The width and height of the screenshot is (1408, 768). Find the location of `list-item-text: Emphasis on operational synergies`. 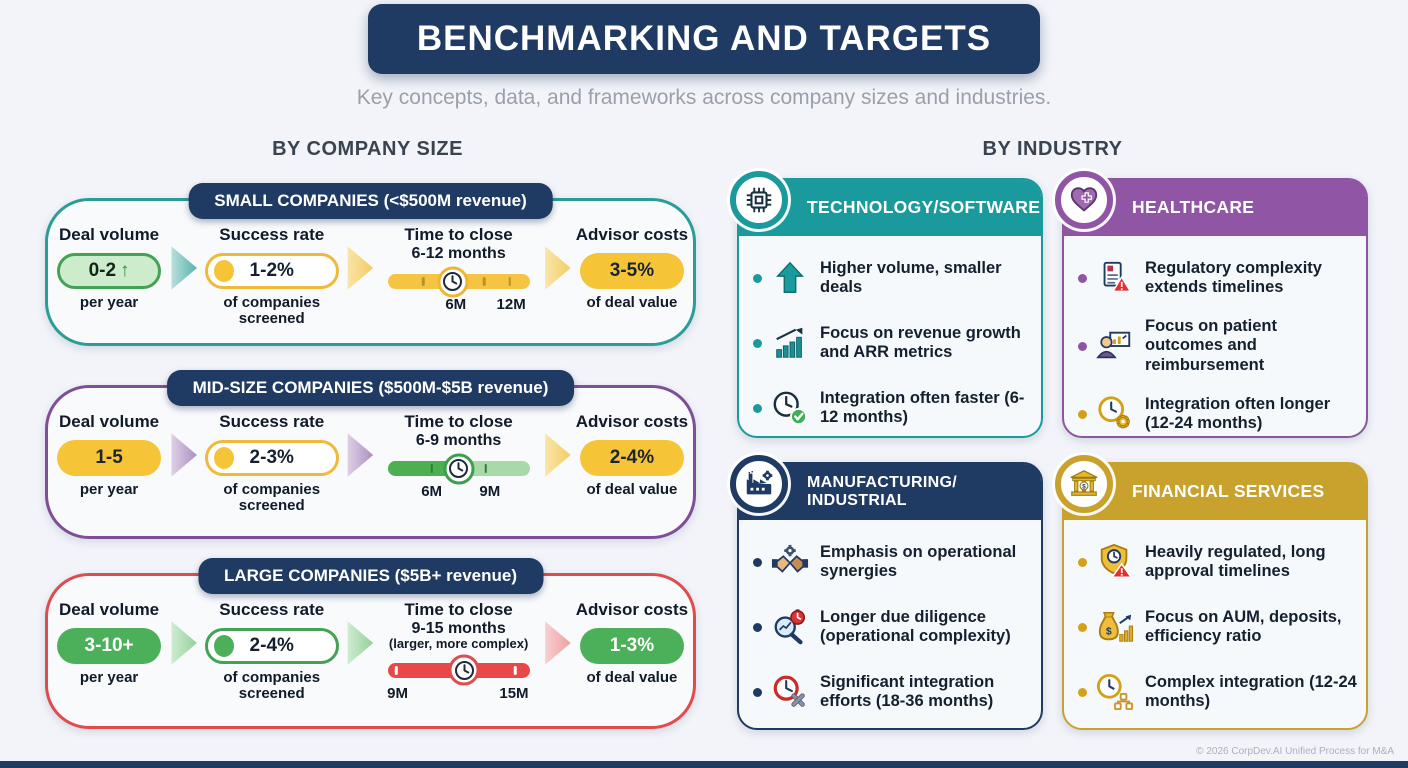

list-item-text: Emphasis on operational synergies is located at coordinates (918, 561).